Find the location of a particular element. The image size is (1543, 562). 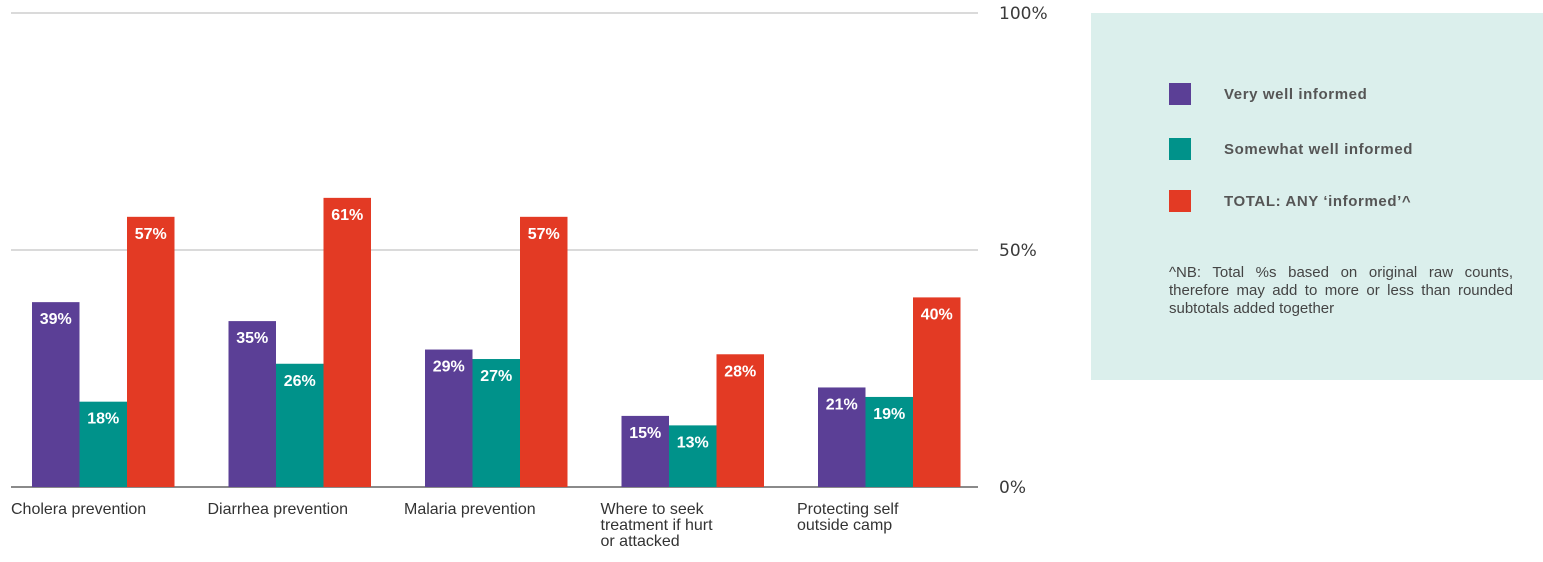

category-label: Cholera prevention is located at coordinates (78, 509).